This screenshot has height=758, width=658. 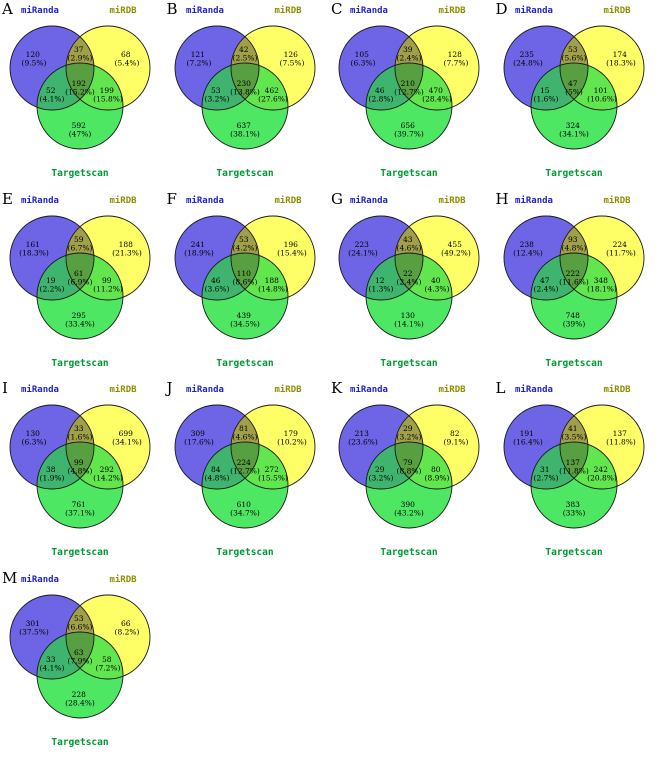 What do you see at coordinates (244, 58) in the screenshot?
I see `region-pct: (2.5%)` at bounding box center [244, 58].